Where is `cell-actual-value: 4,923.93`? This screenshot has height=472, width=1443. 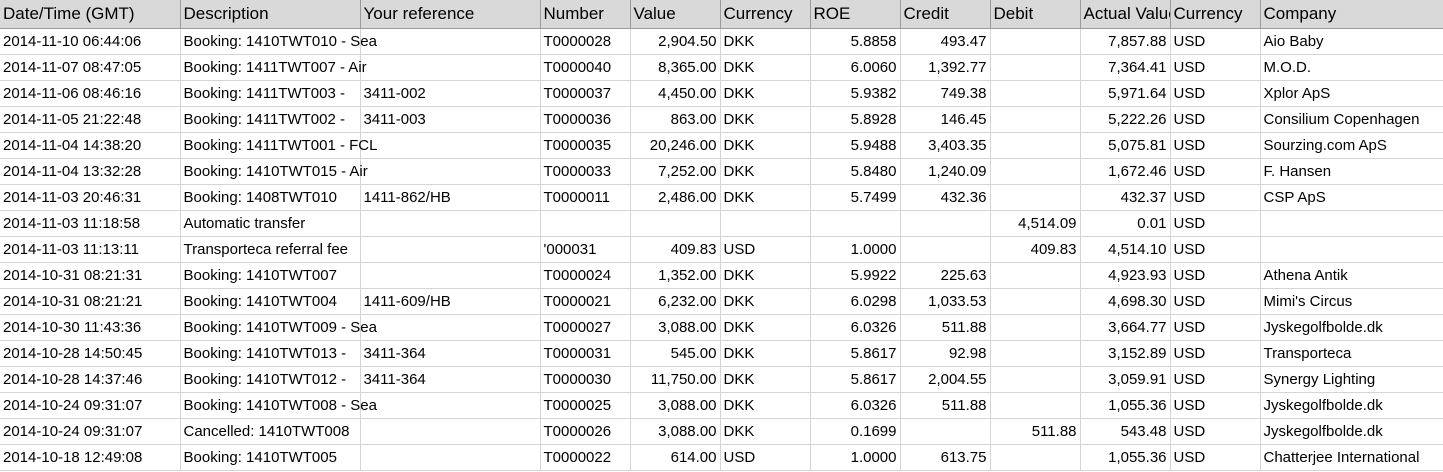 cell-actual-value: 4,923.93 is located at coordinates (1125, 275).